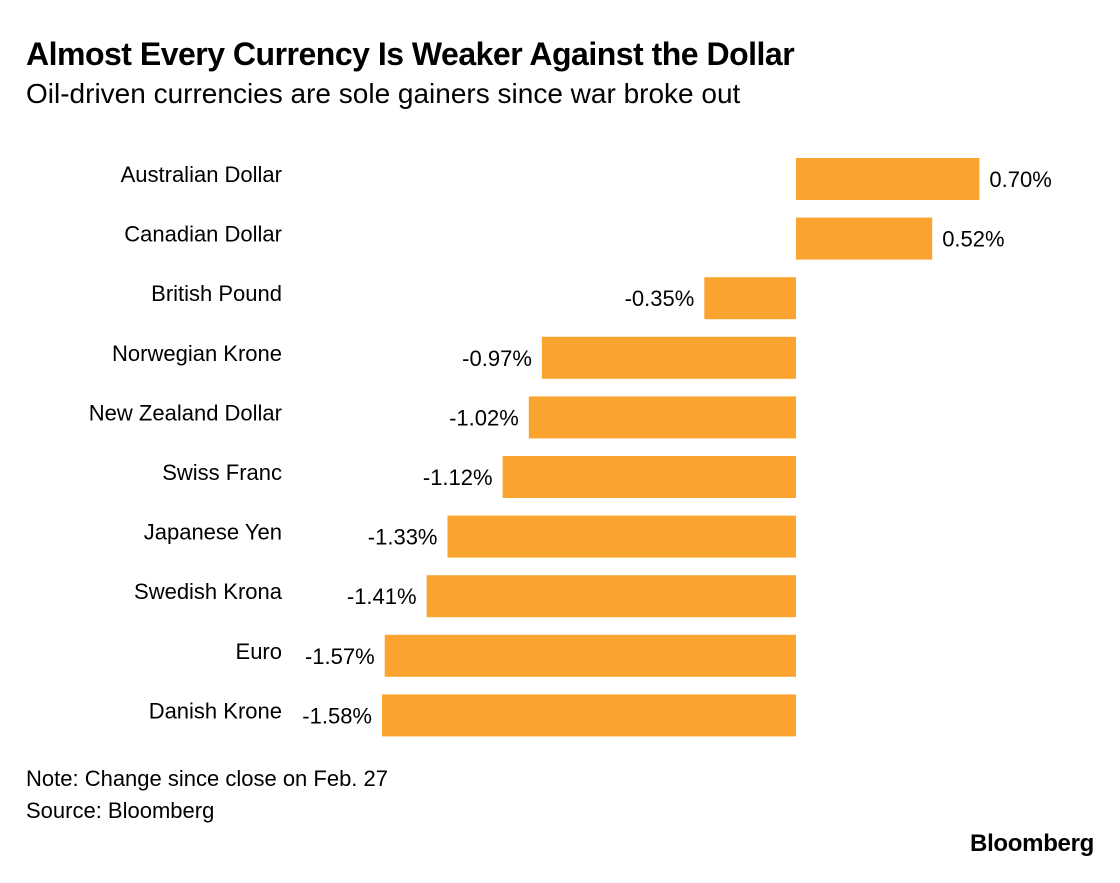 The width and height of the screenshot is (1120, 883). I want to click on category-label: Canadian Dollar, so click(203, 234).